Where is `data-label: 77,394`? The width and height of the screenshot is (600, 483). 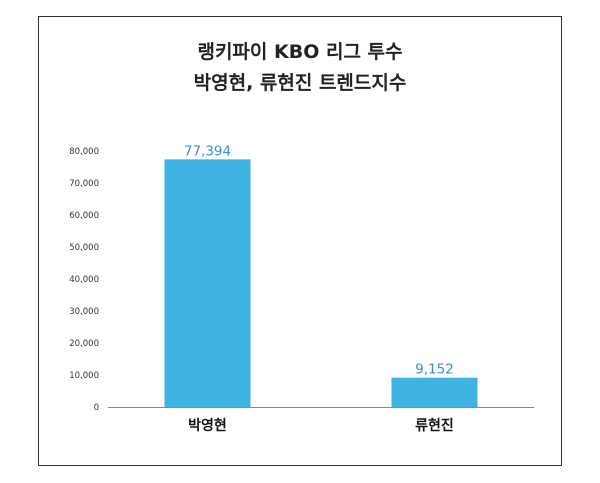
data-label: 77,394 is located at coordinates (207, 151).